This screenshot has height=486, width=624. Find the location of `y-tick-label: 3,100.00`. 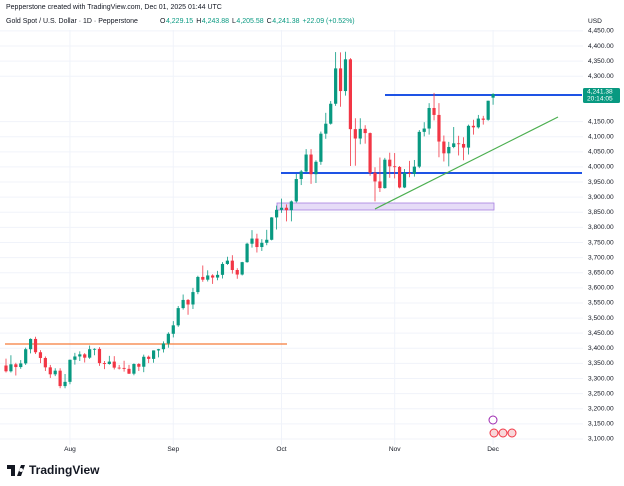

y-tick-label: 3,100.00 is located at coordinates (601, 439).